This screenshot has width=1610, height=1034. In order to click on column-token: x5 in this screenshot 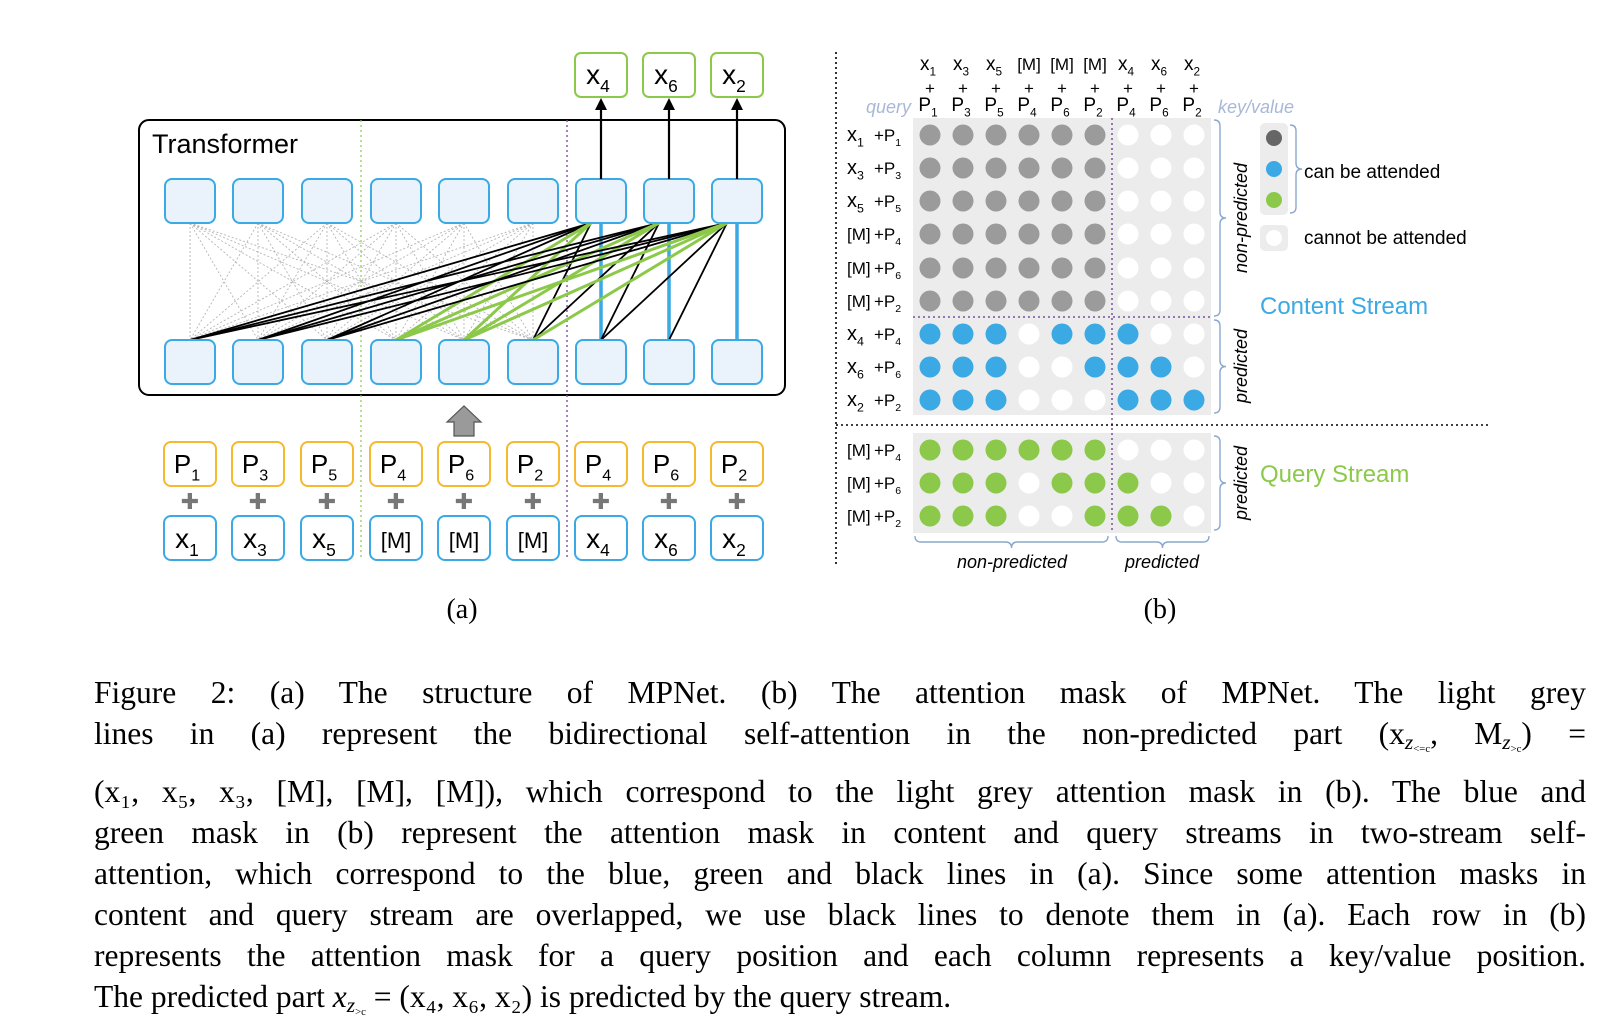, I will do `click(994, 66)`.